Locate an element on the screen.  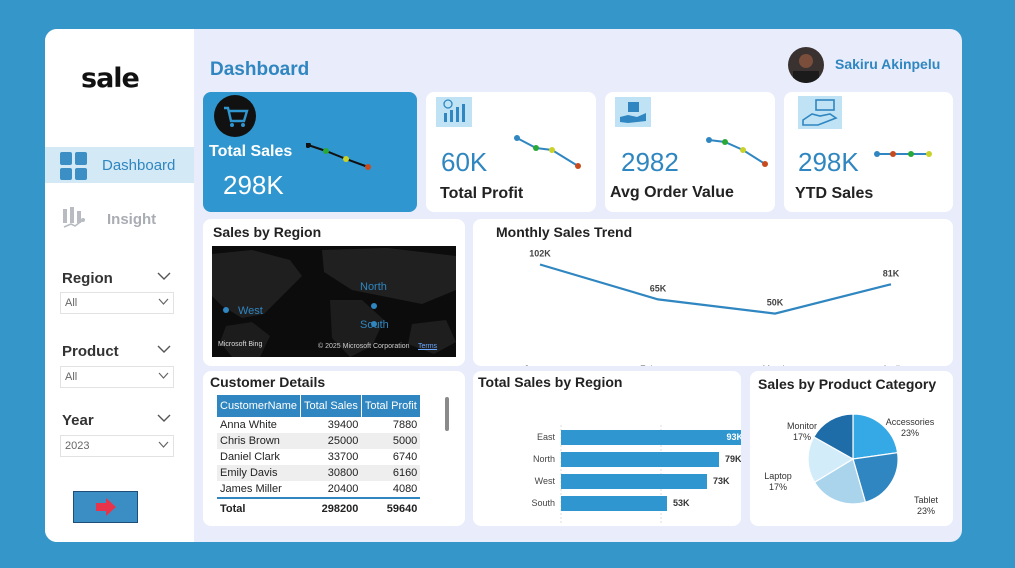
sidebar-item-label: Dashboard is located at coordinates (139, 165).